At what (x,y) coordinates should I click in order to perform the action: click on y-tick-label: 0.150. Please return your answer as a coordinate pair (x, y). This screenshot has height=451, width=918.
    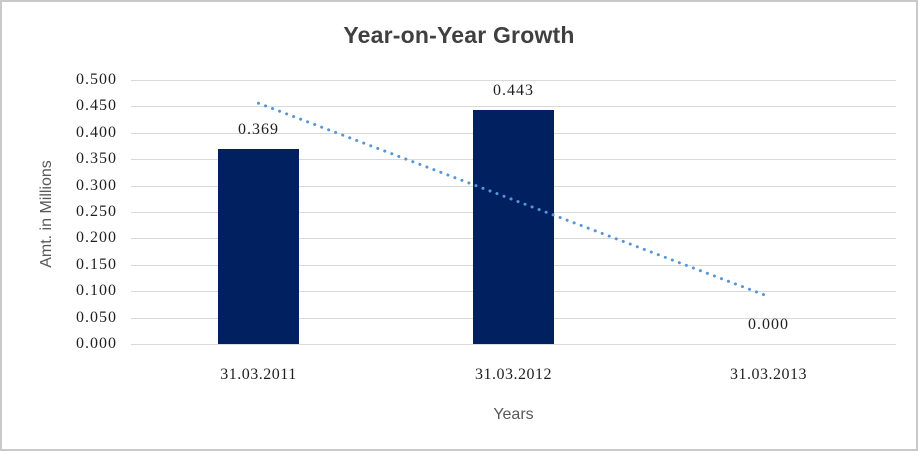
    Looking at the image, I should click on (96, 264).